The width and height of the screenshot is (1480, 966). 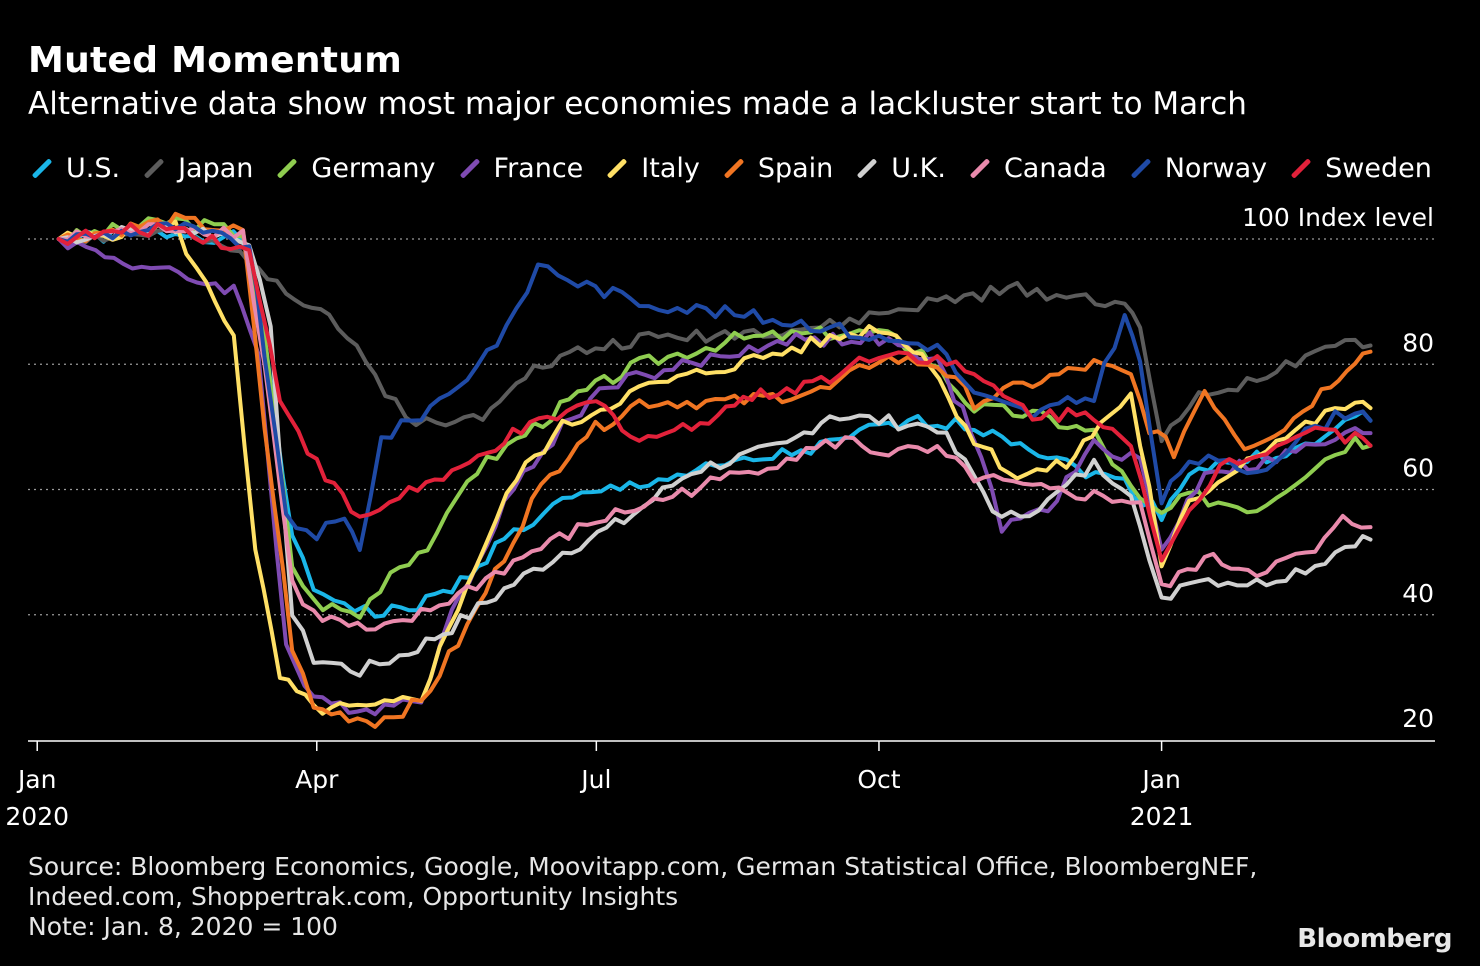 I want to click on x-tick-label: Apr, so click(x=317, y=779).